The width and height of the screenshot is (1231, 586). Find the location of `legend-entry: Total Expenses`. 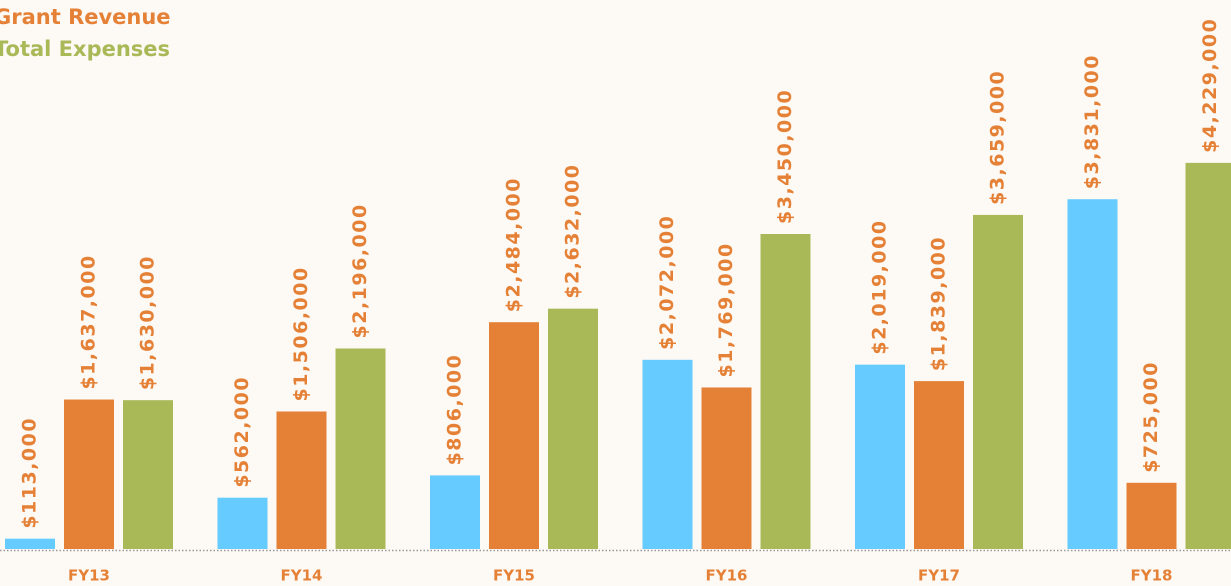

legend-entry: Total Expenses is located at coordinates (85, 49).